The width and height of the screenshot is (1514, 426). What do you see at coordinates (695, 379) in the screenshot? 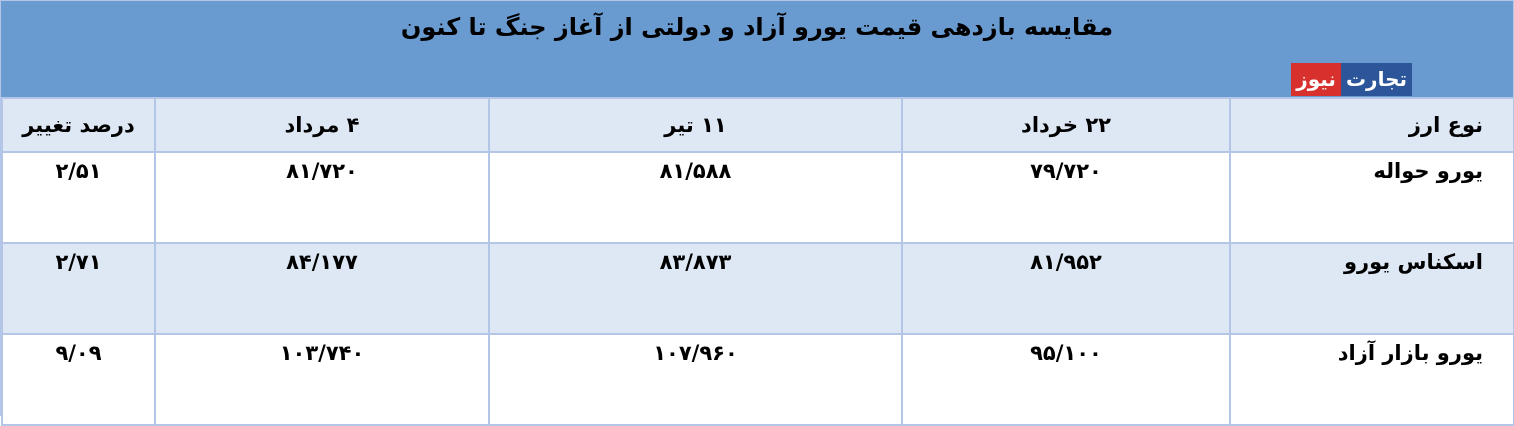
I see `value-cell: ۱۰۷/۹۶۰` at bounding box center [695, 379].